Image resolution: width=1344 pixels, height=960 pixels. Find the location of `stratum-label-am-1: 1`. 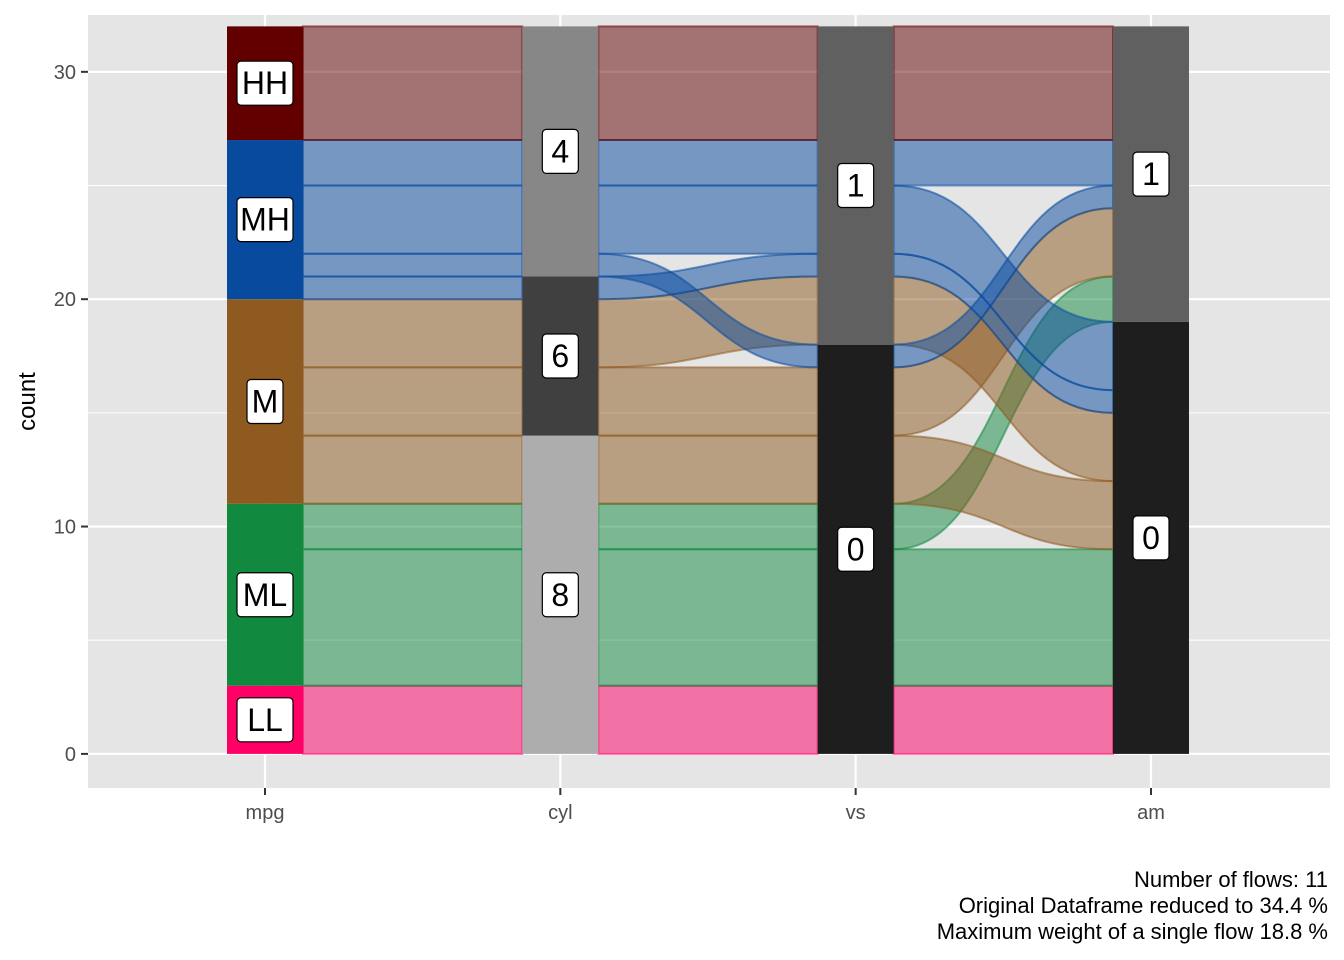

stratum-label-am-1: 1 is located at coordinates (1151, 174).